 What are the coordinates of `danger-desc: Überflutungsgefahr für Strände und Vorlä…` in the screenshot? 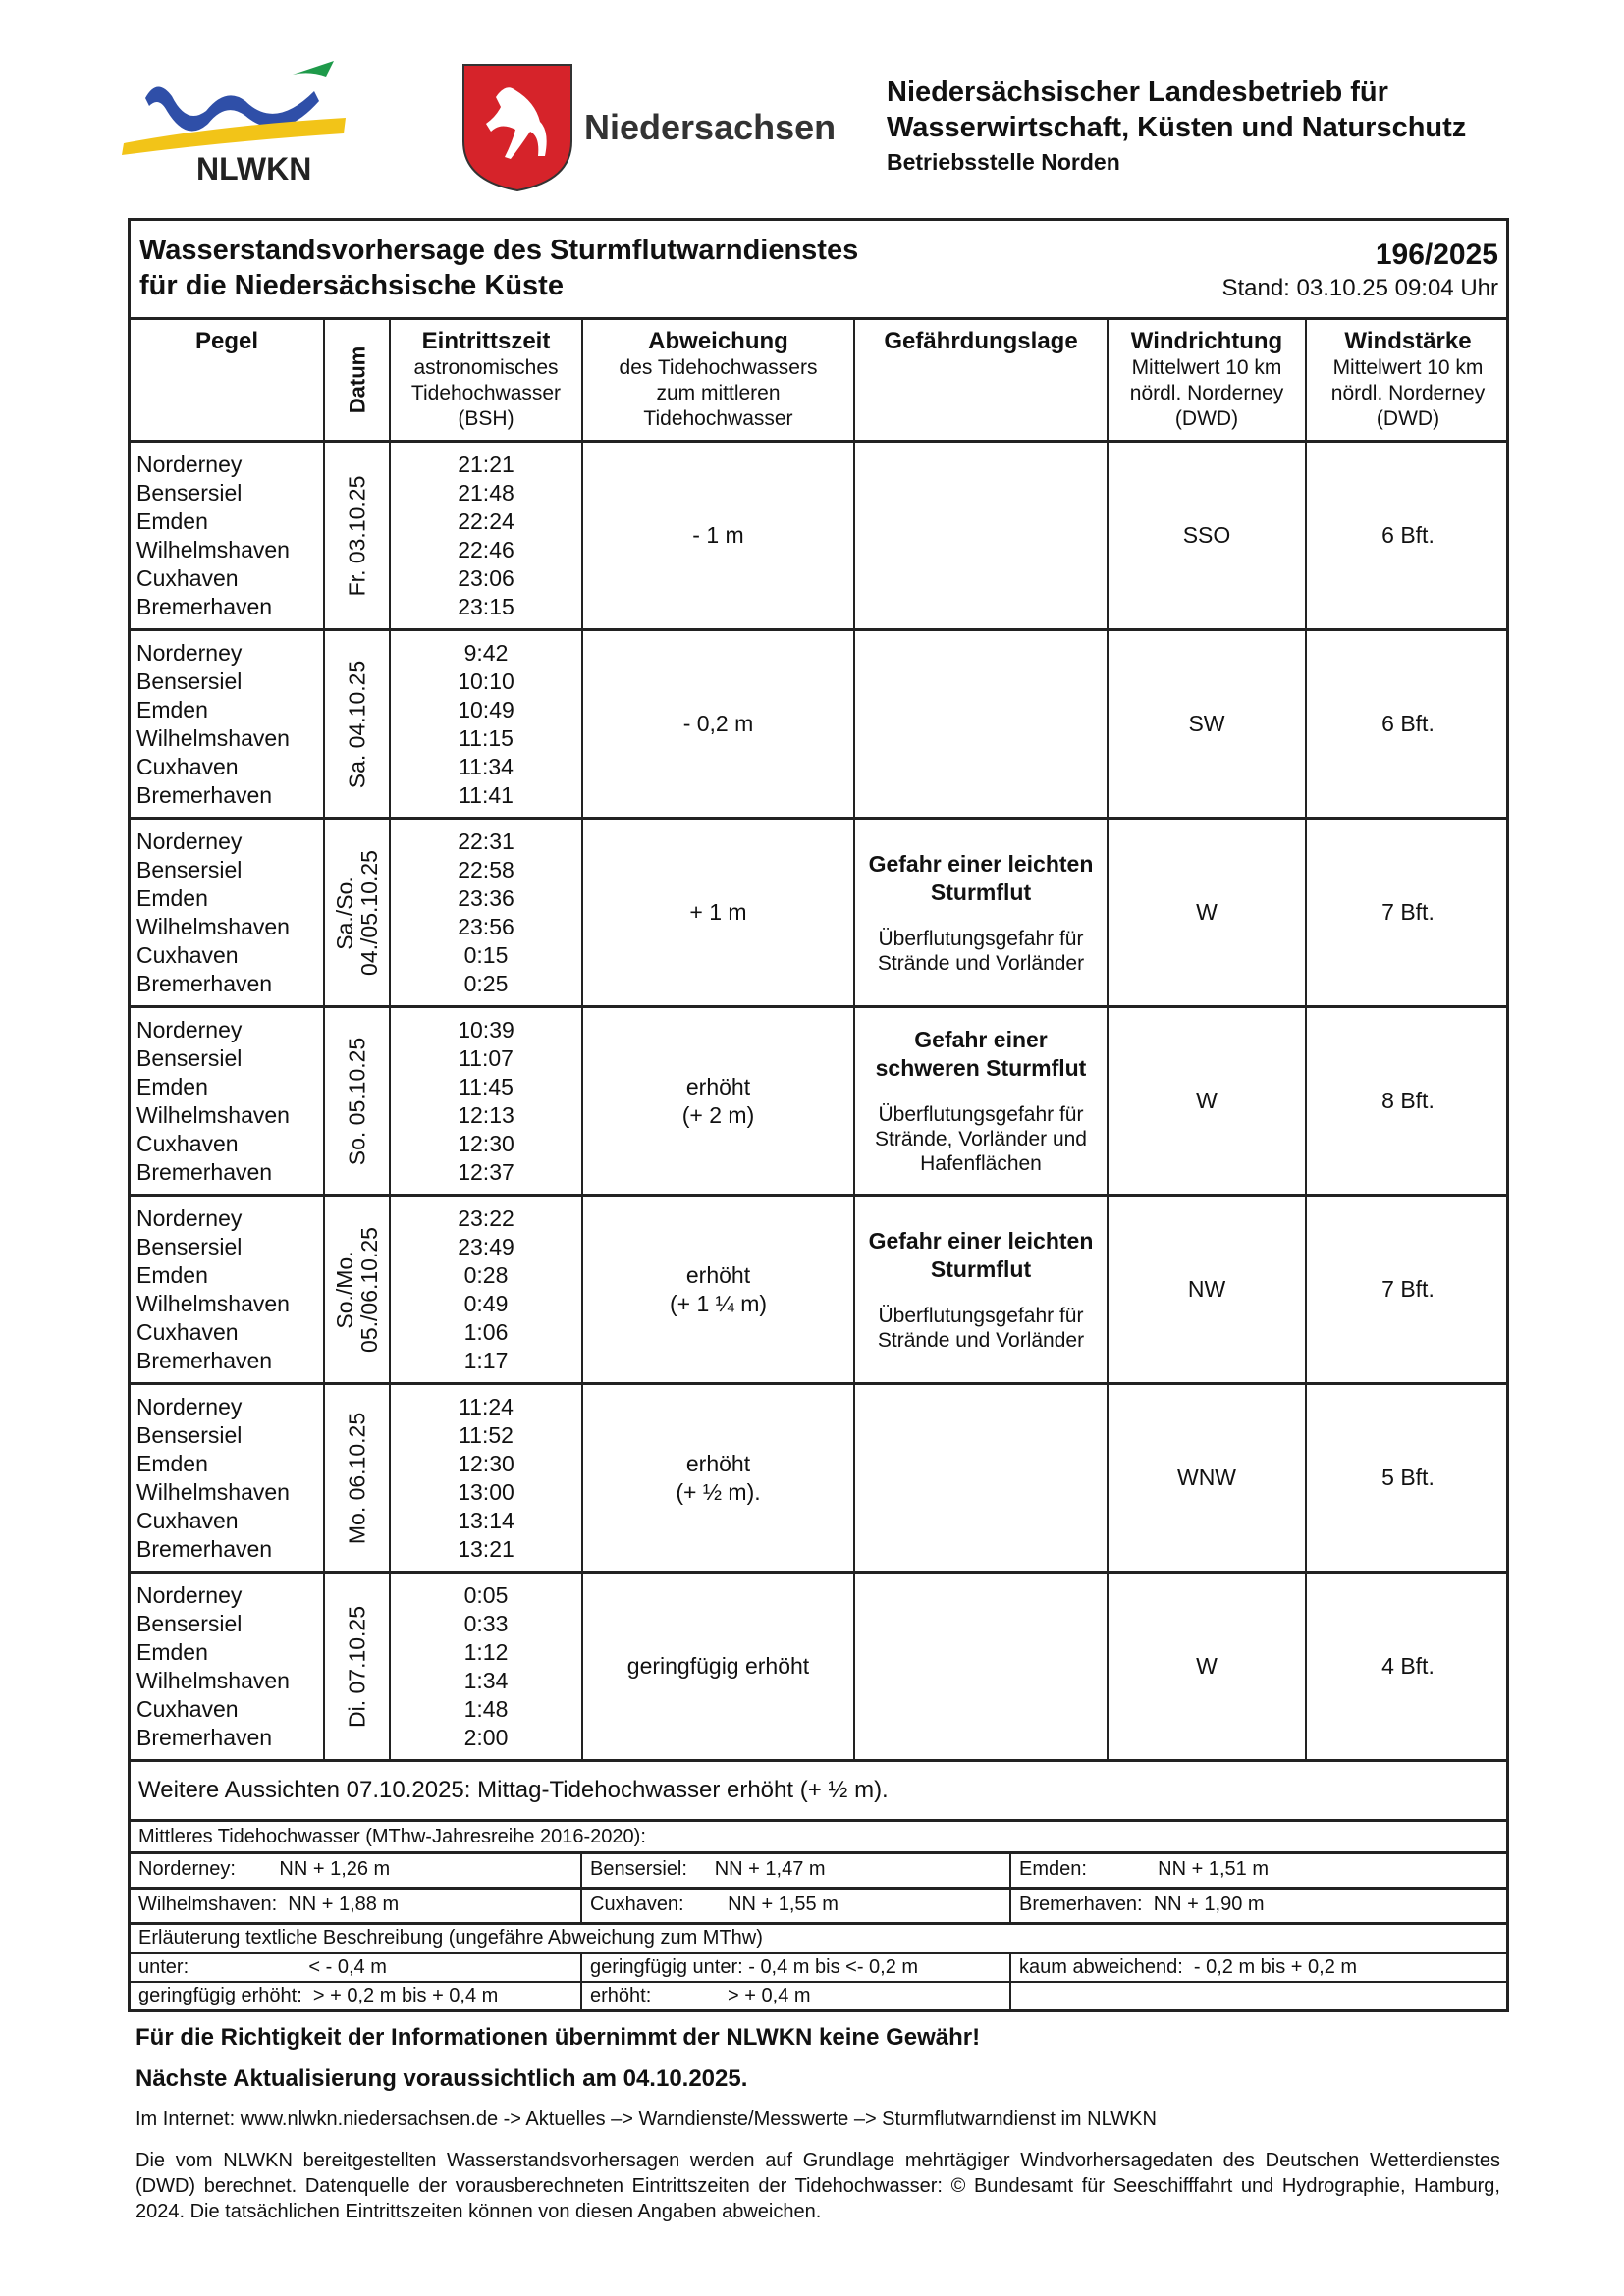 It's located at (981, 1328).